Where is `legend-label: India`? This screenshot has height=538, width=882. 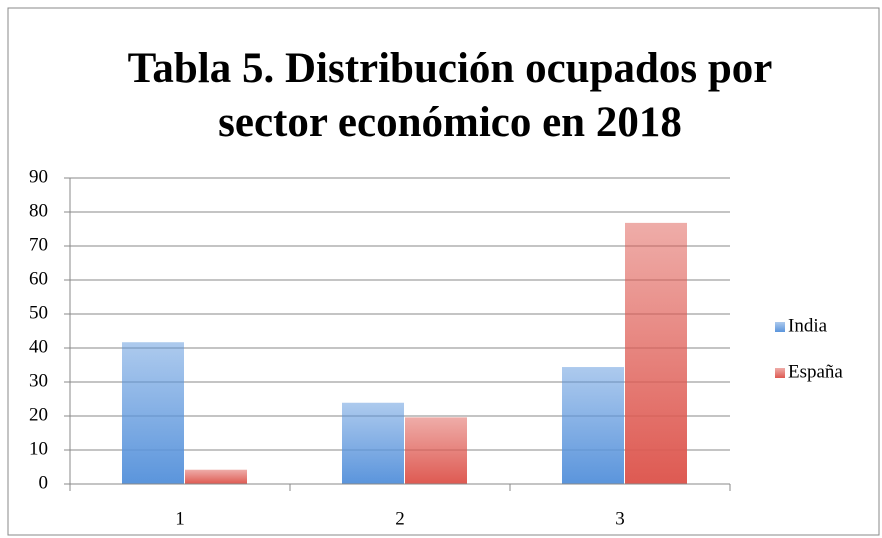
legend-label: India is located at coordinates (808, 325).